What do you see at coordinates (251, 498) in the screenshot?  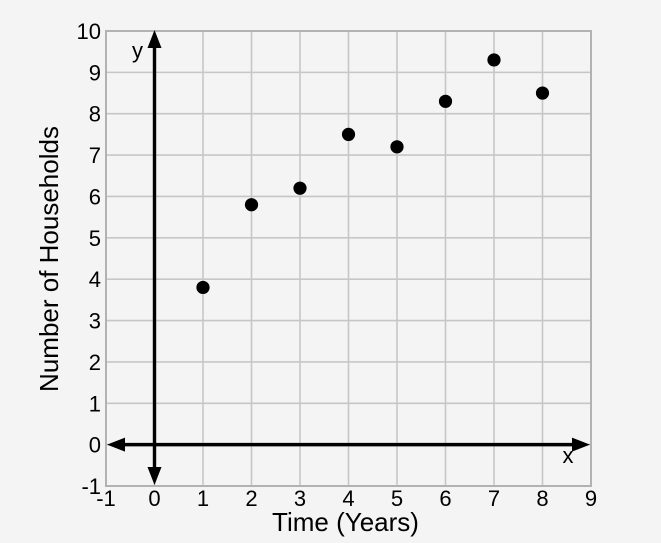 I see `x-tick-label: 2` at bounding box center [251, 498].